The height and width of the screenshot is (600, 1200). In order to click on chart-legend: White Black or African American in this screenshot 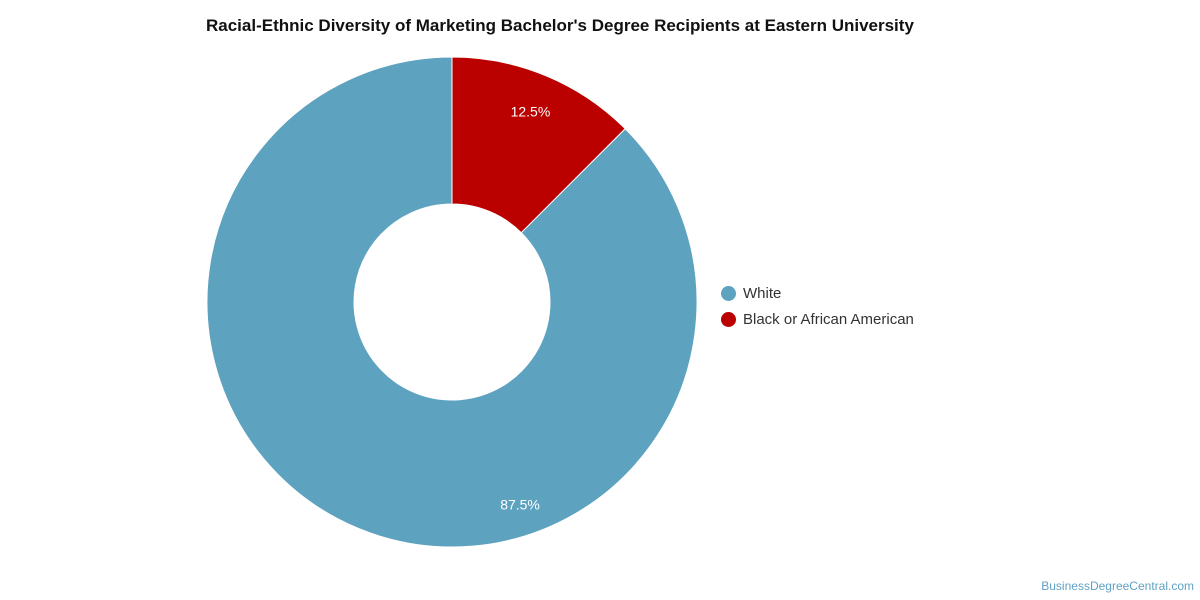, I will do `click(817, 306)`.